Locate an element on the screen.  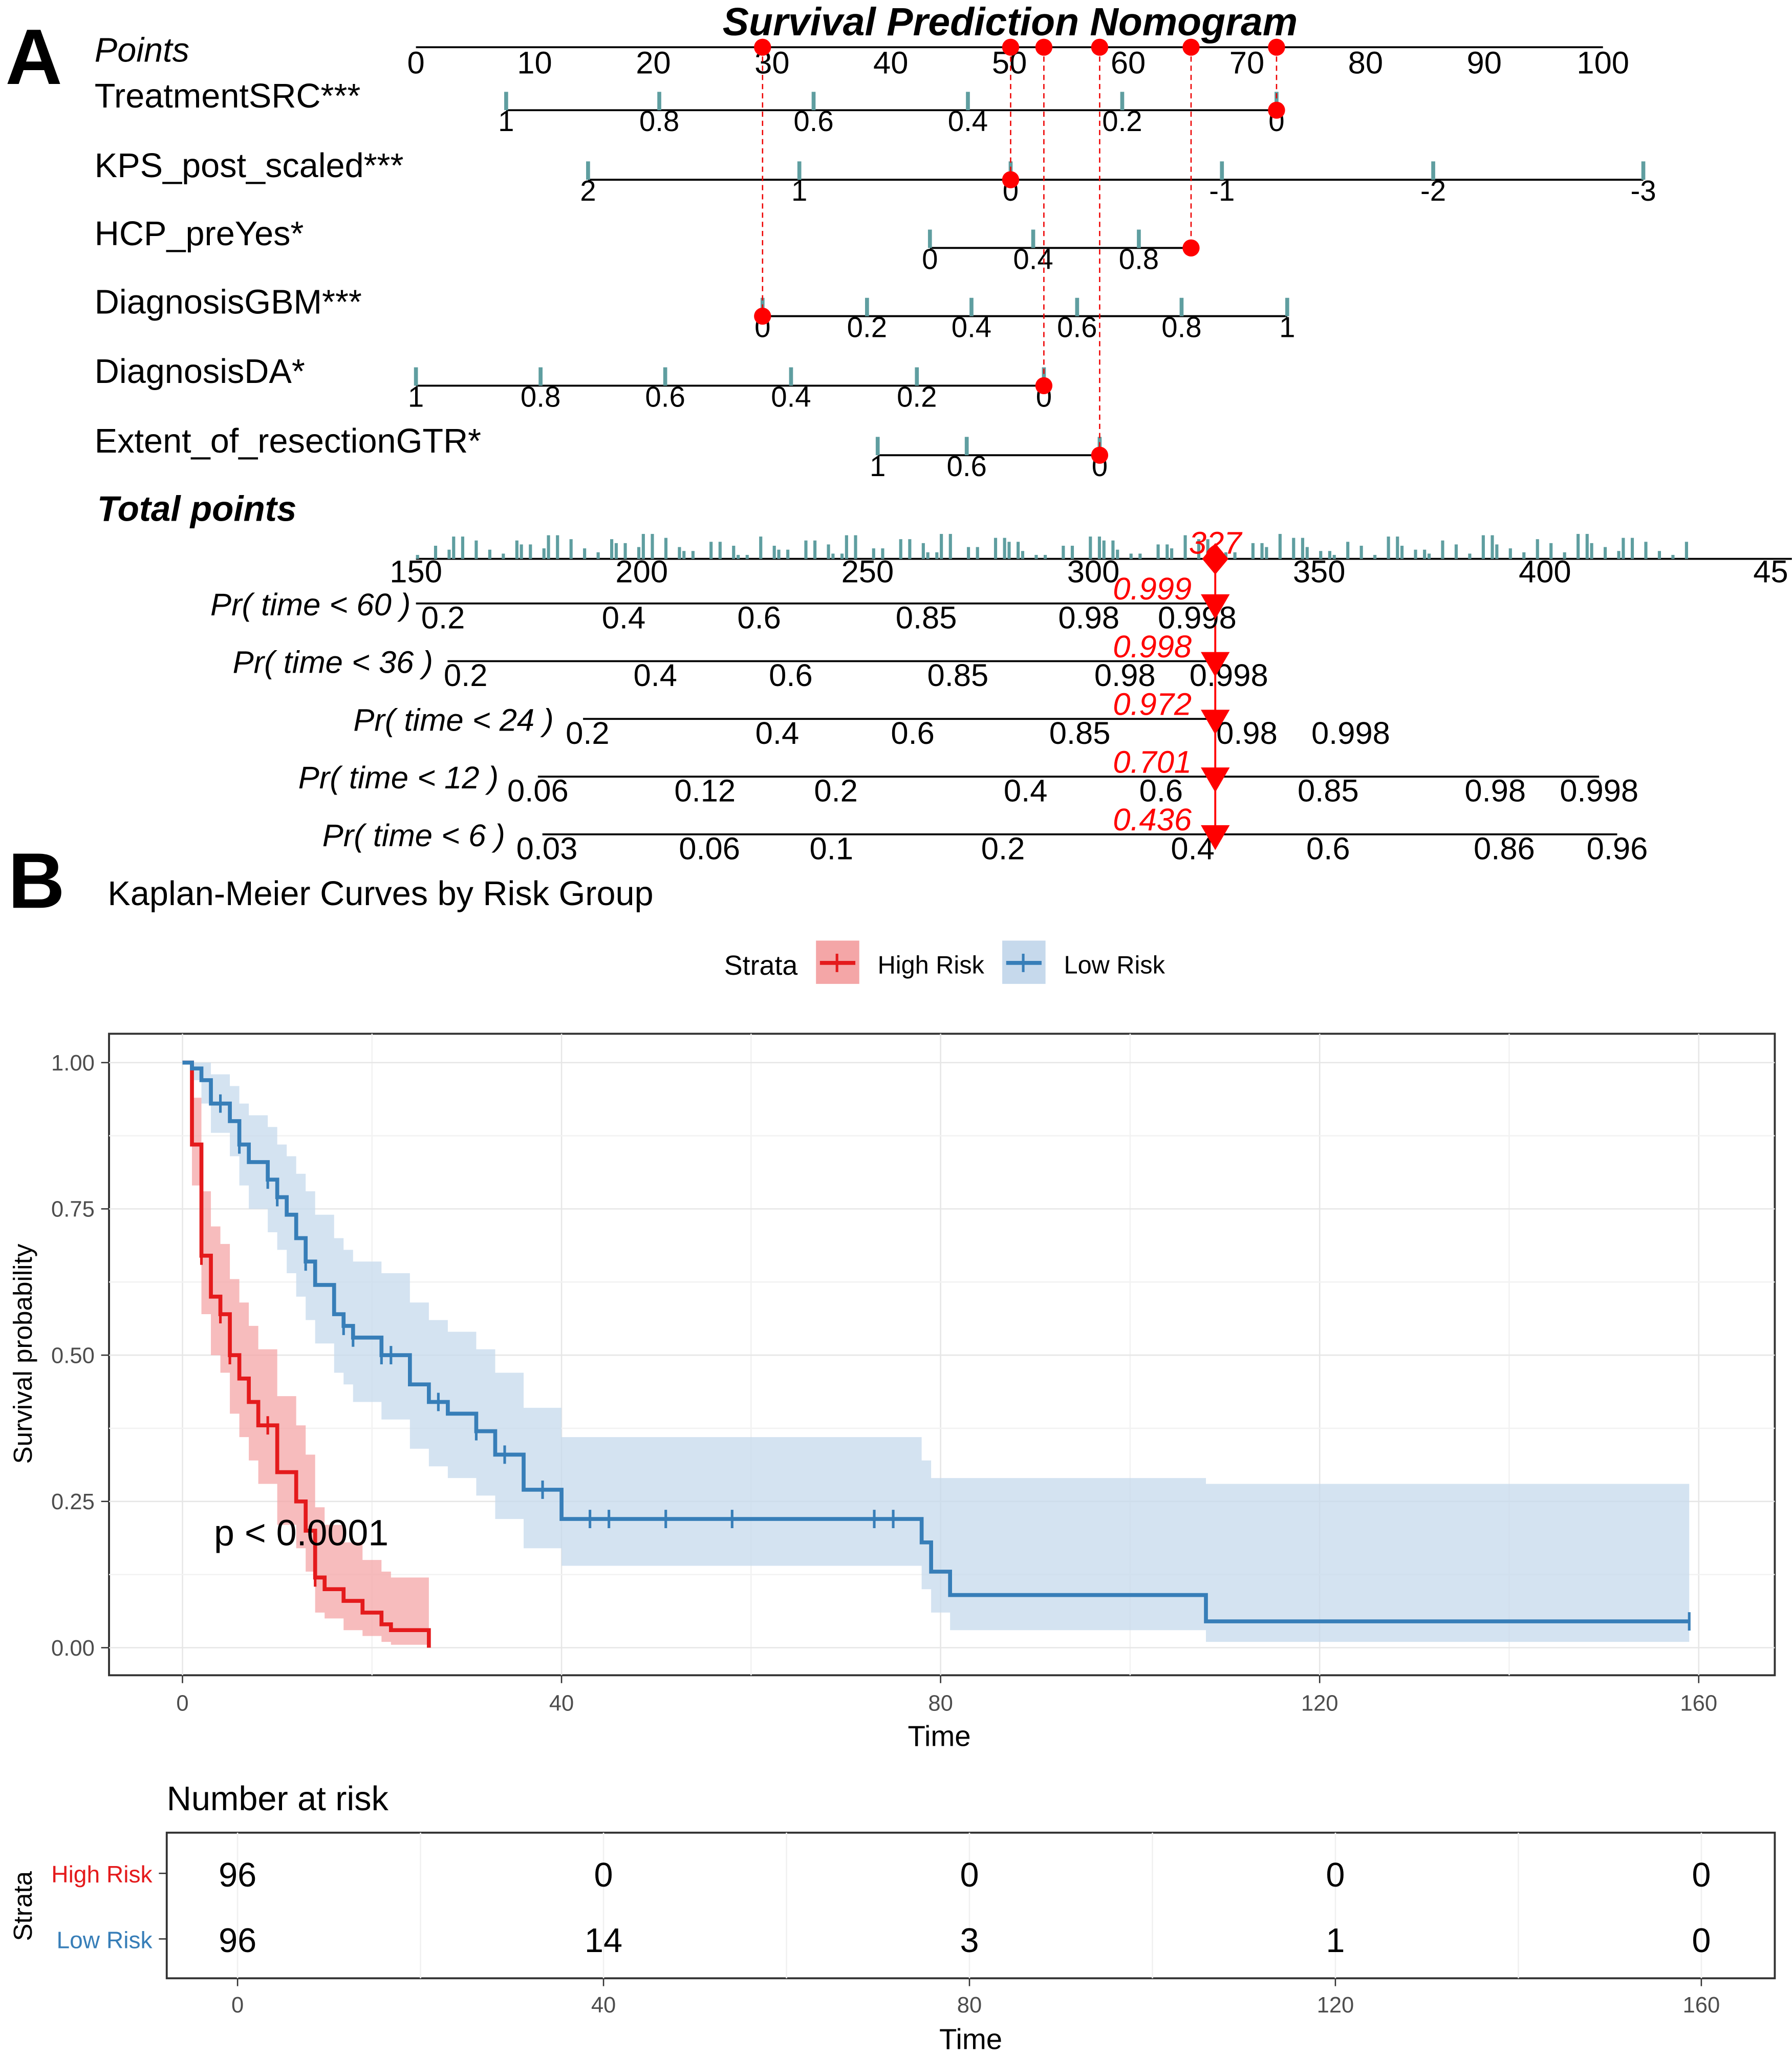
nomogram-title: Survival Prediction Nomogram is located at coordinates (1011, 22).